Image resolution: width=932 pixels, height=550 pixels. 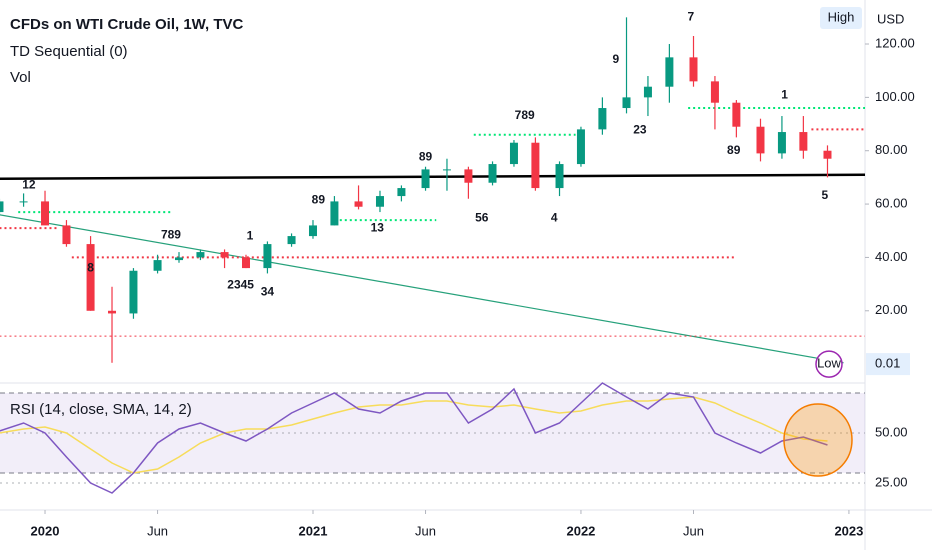 I want to click on trend-line, so click(x=433, y=176).